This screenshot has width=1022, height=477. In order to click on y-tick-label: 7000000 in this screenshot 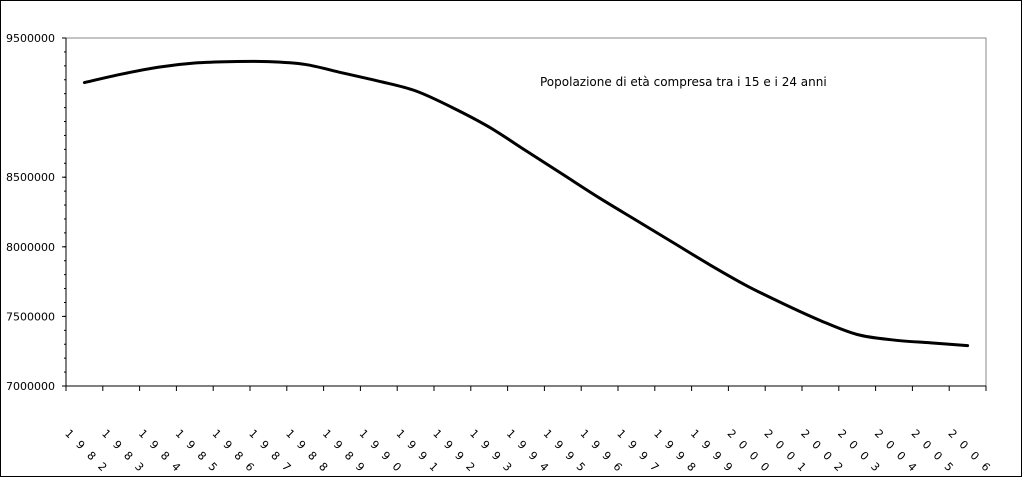, I will do `click(30, 386)`.